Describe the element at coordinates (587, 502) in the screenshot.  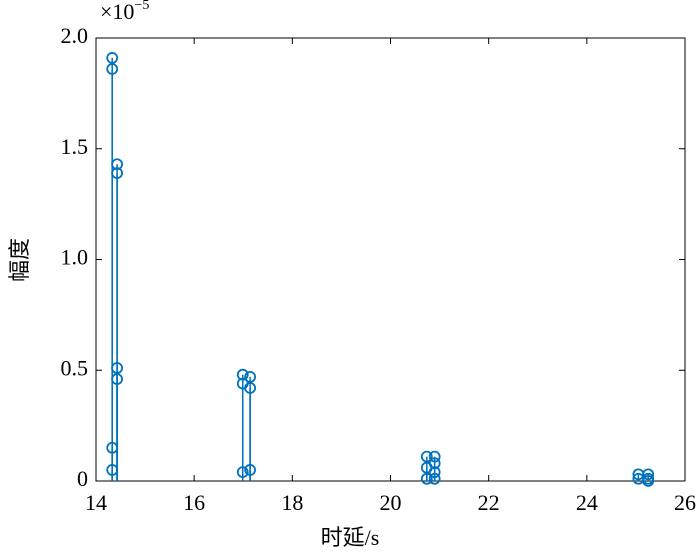
I see `x-tick-label: 24` at that location.